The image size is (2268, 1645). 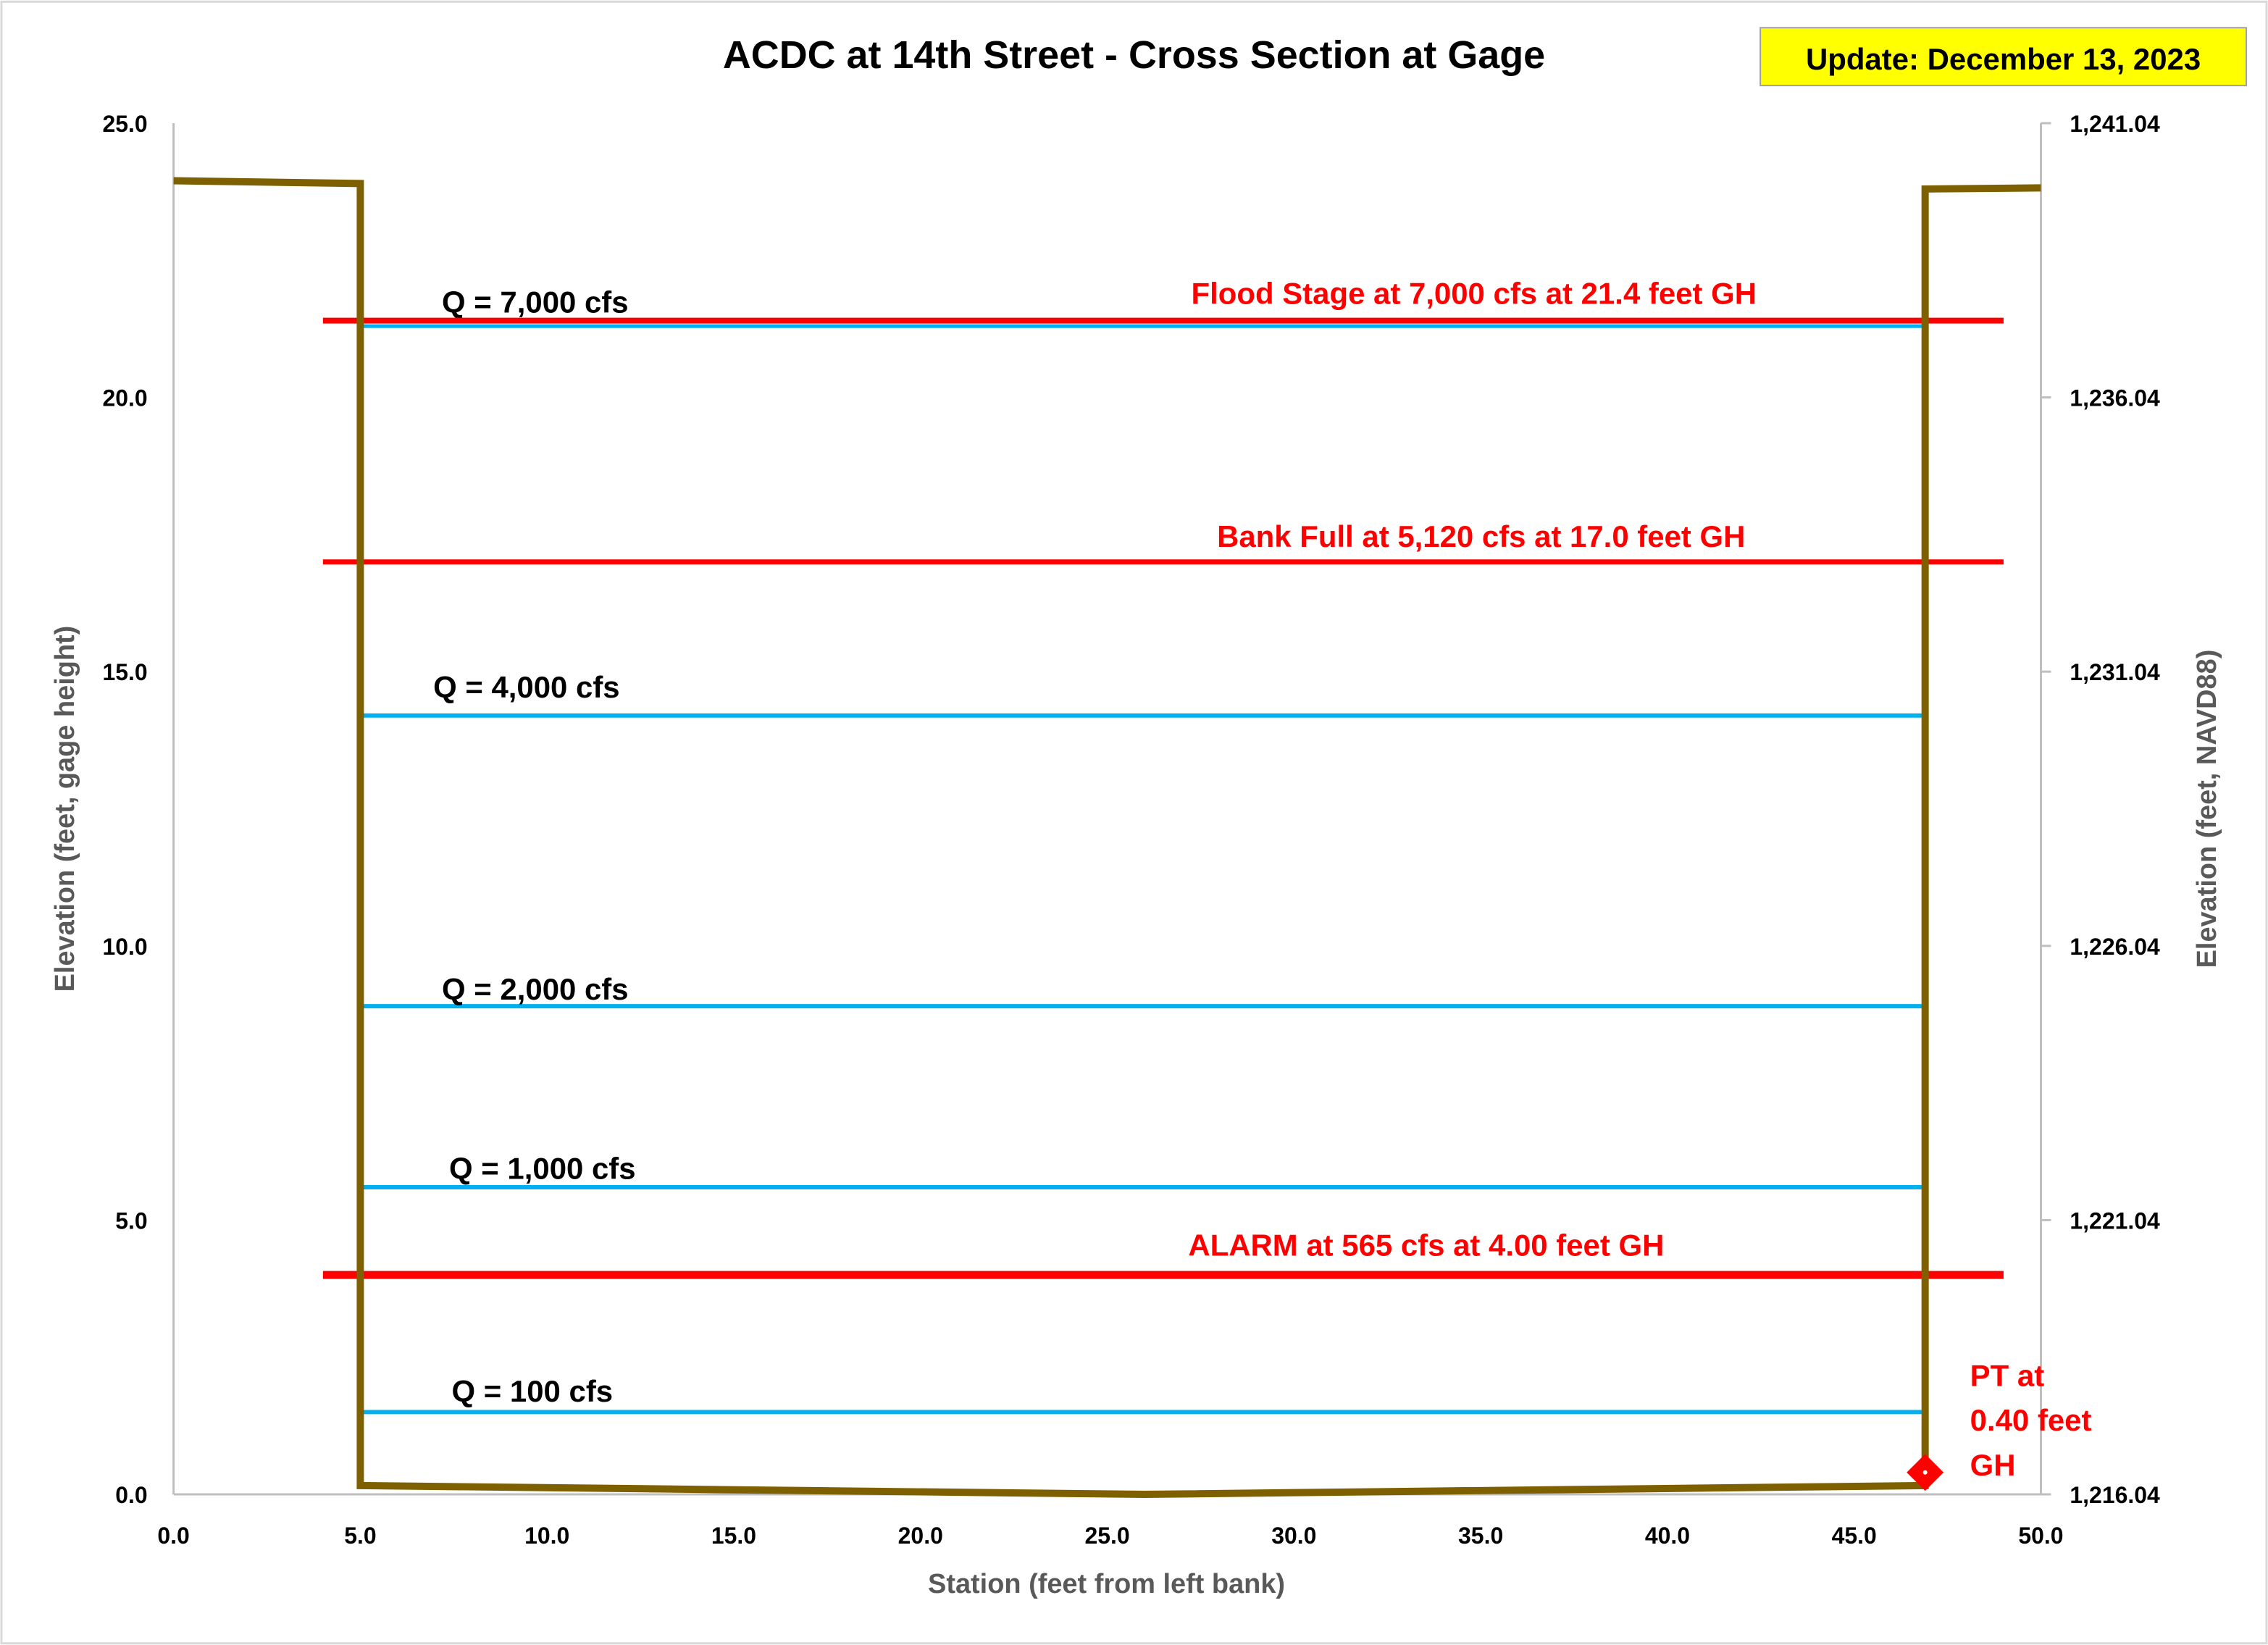 What do you see at coordinates (2115, 398) in the screenshot?
I see `y2-tick-label: 1,236.04` at bounding box center [2115, 398].